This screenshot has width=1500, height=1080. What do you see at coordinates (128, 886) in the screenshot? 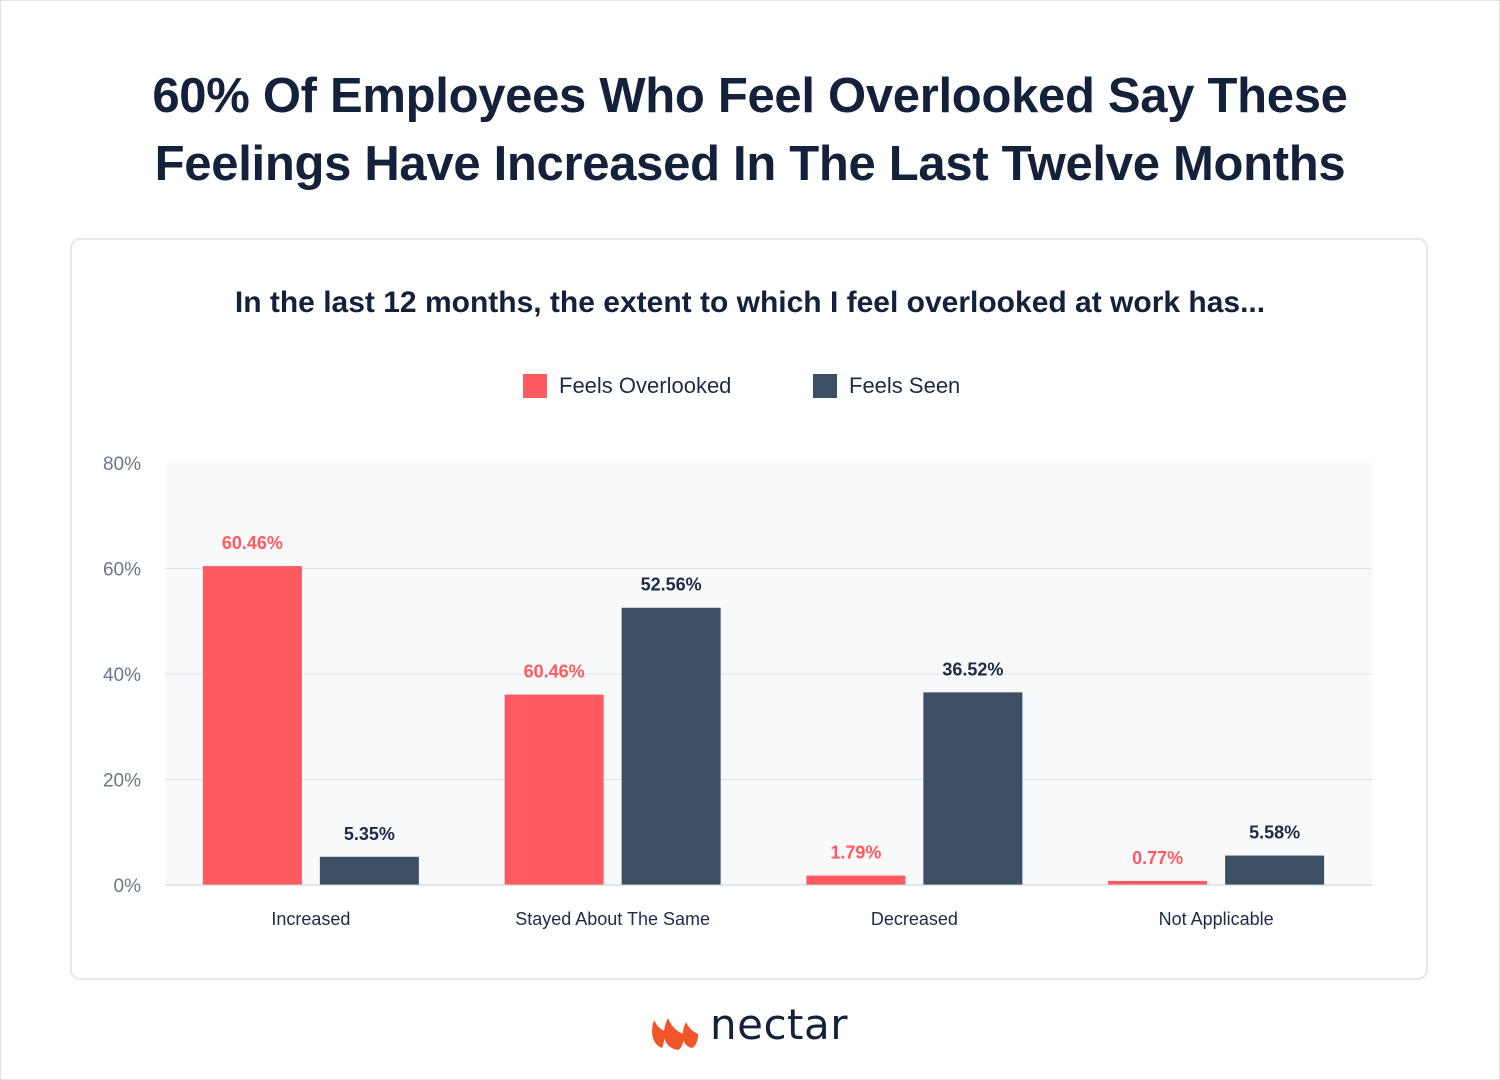
I see `y-tick-label: 0%` at bounding box center [128, 886].